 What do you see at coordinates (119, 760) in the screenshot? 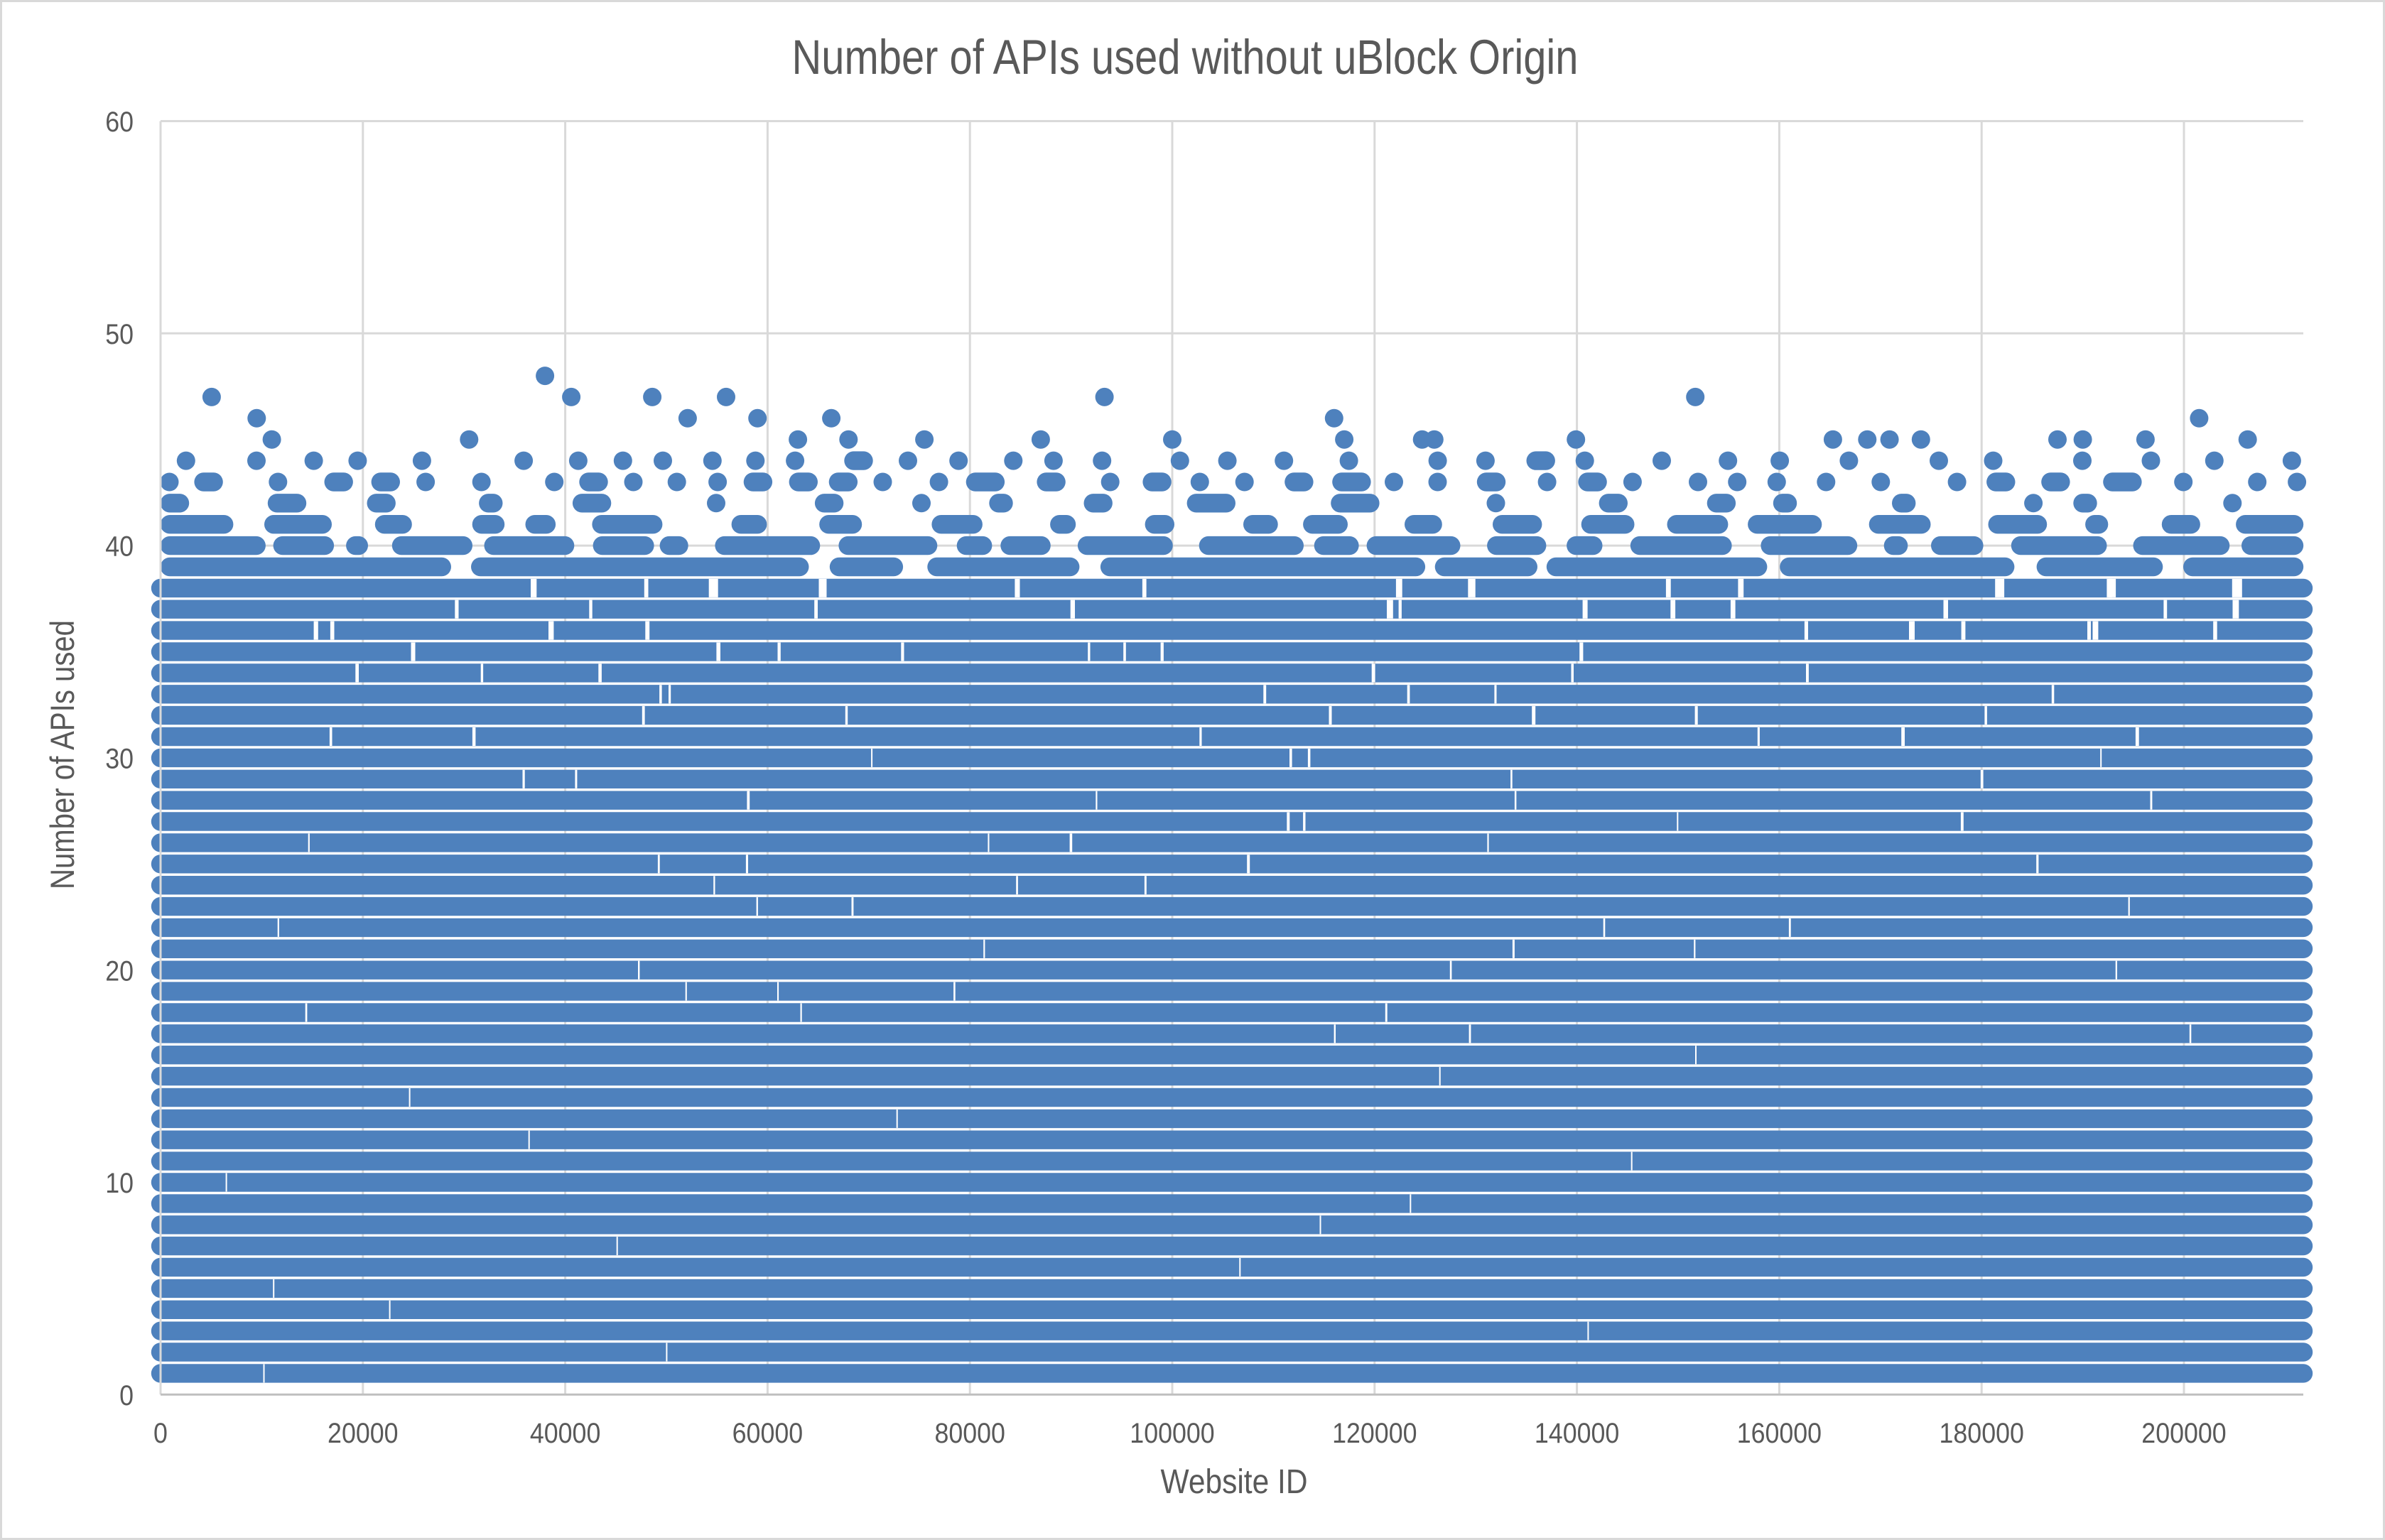
I see `svg-text: 30` at bounding box center [119, 760].